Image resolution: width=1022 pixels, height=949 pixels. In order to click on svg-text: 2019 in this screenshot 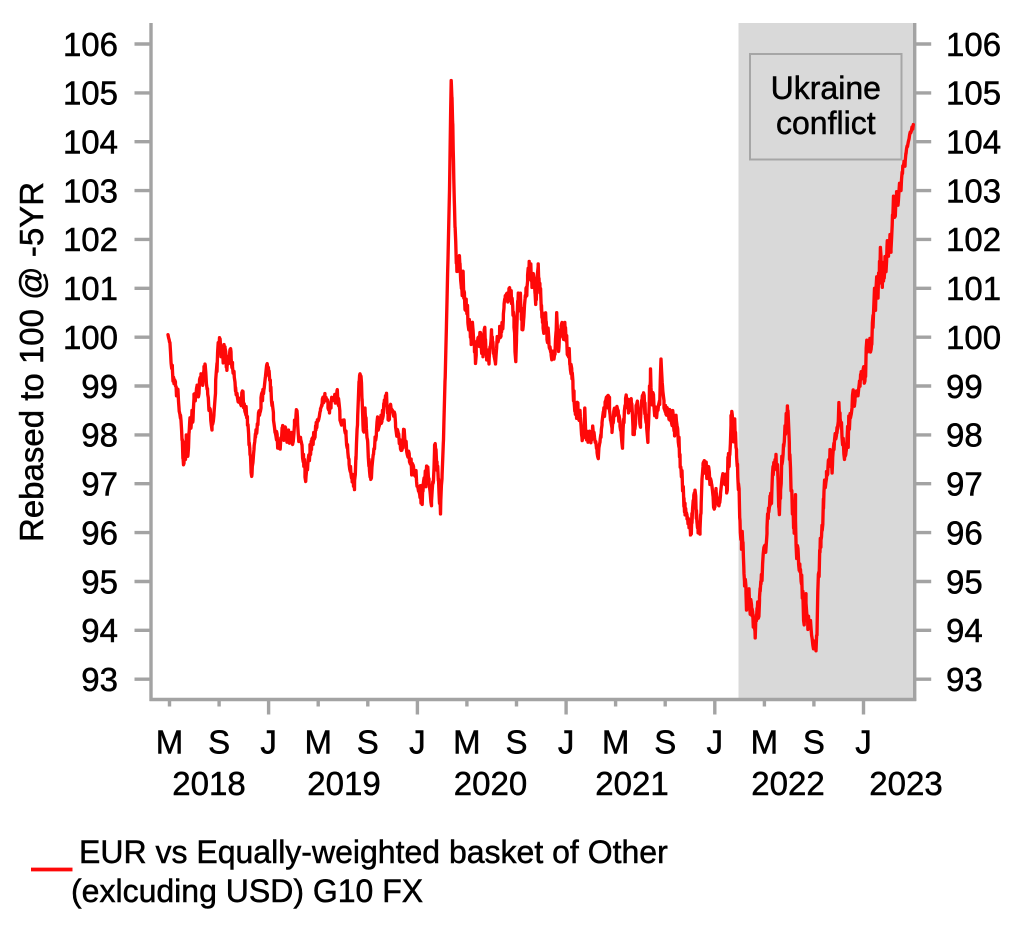, I will do `click(343, 783)`.